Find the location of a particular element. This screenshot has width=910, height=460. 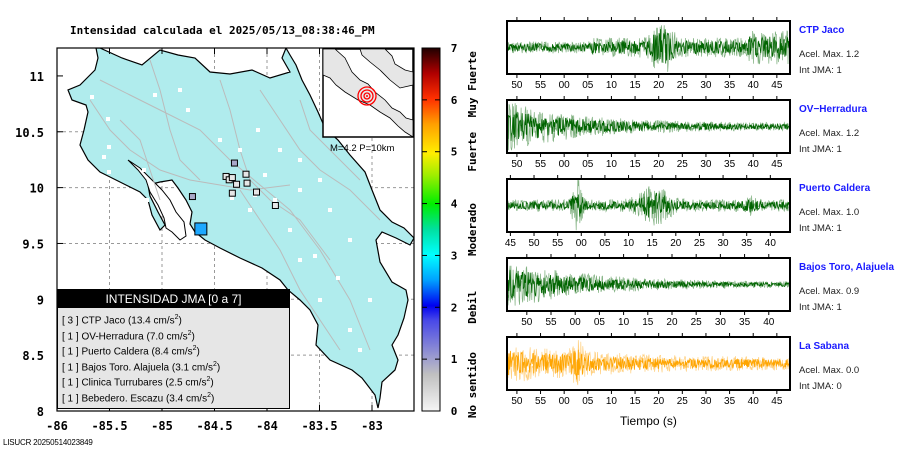

y-tick-label: 10 is located at coordinates (37, 189).